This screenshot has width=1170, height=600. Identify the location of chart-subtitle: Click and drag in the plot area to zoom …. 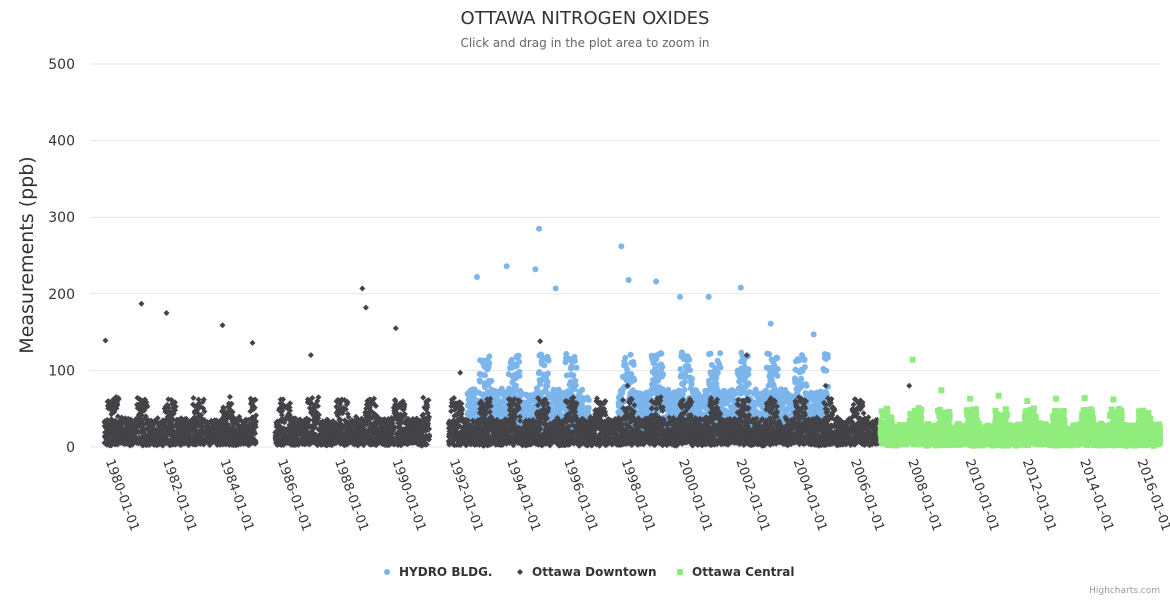
(584, 43).